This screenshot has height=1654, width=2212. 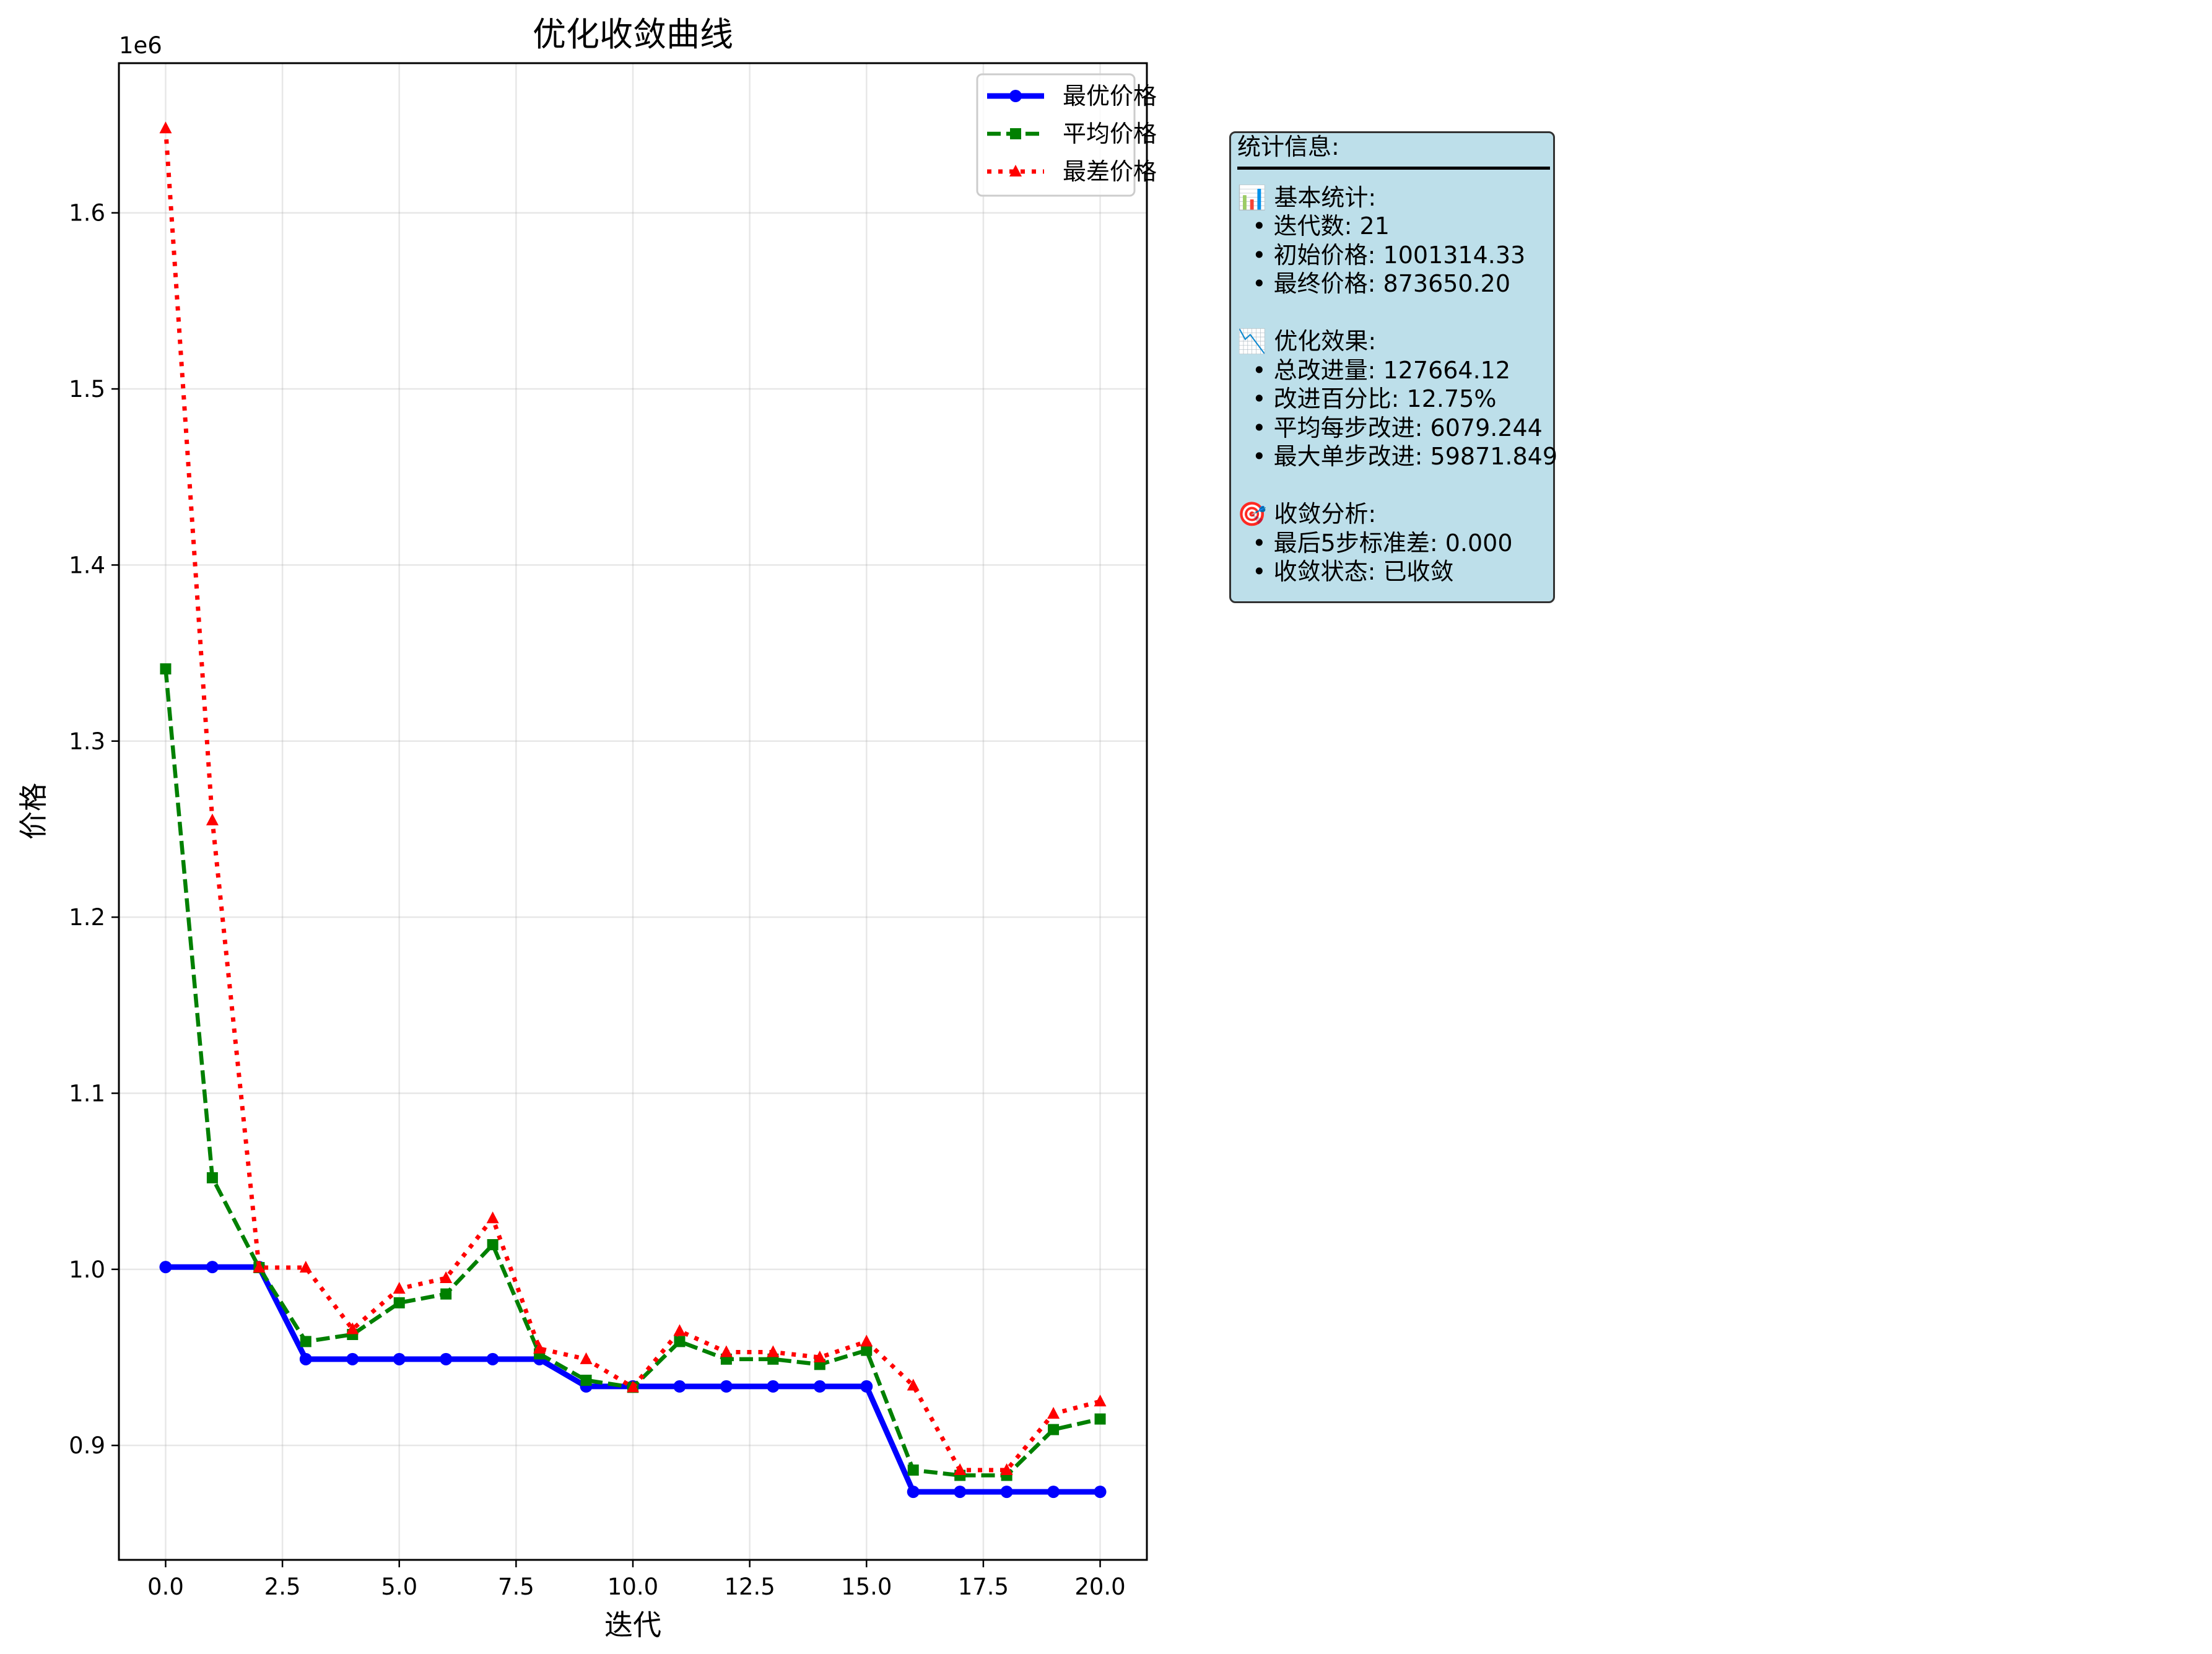 I want to click on x-tick-label: 17.5, so click(x=983, y=1587).